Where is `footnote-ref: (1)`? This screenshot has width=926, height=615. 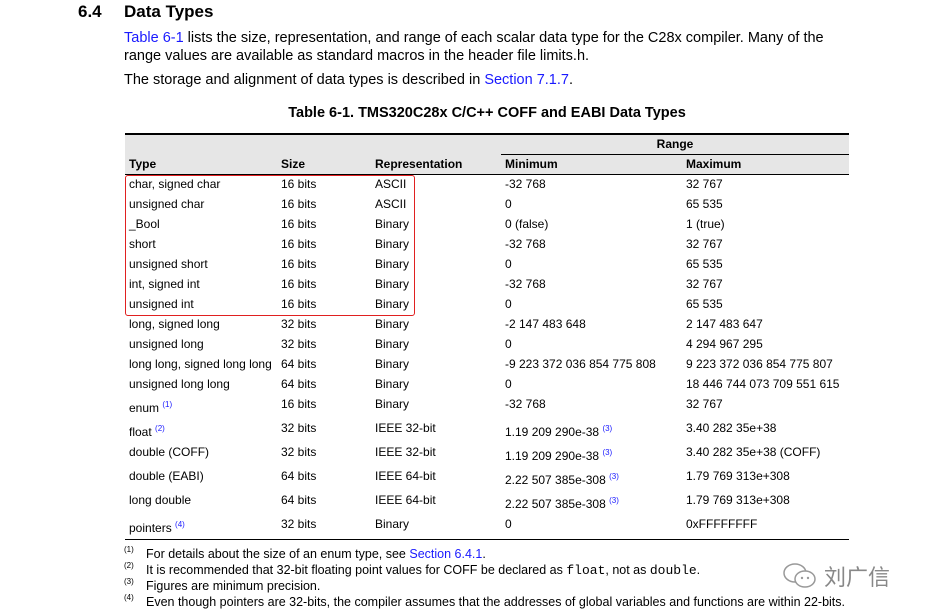 footnote-ref: (1) is located at coordinates (167, 404).